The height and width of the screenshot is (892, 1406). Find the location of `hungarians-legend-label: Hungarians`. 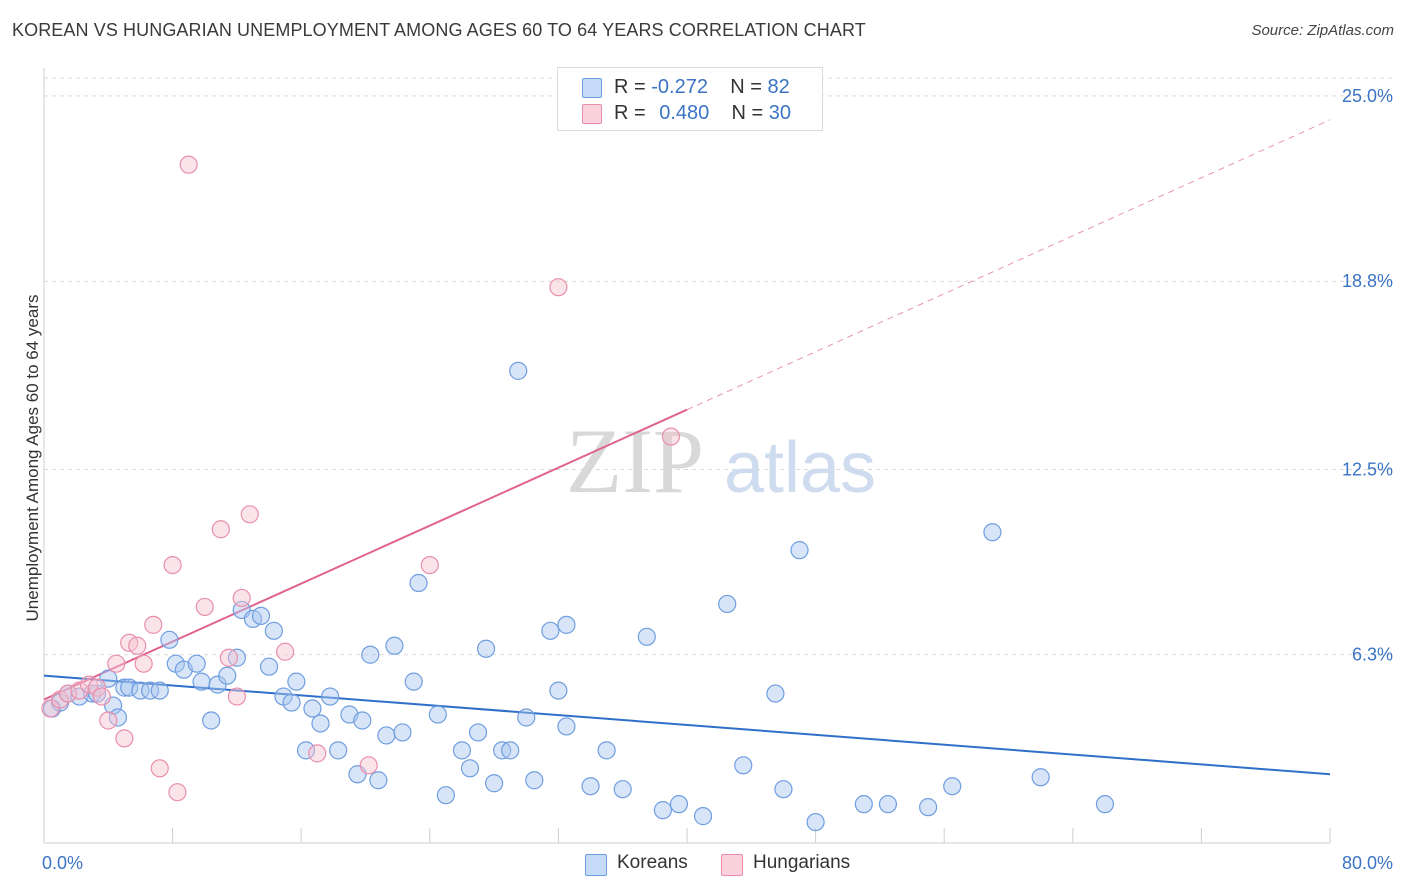

hungarians-legend-label: Hungarians is located at coordinates (802, 862).